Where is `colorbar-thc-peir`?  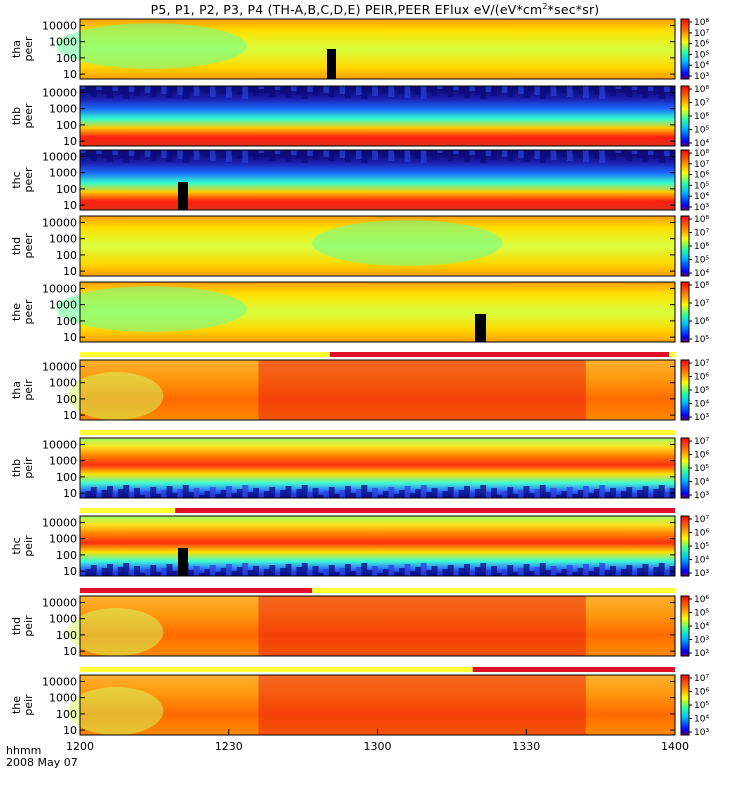
colorbar-thc-peir is located at coordinates (685, 546).